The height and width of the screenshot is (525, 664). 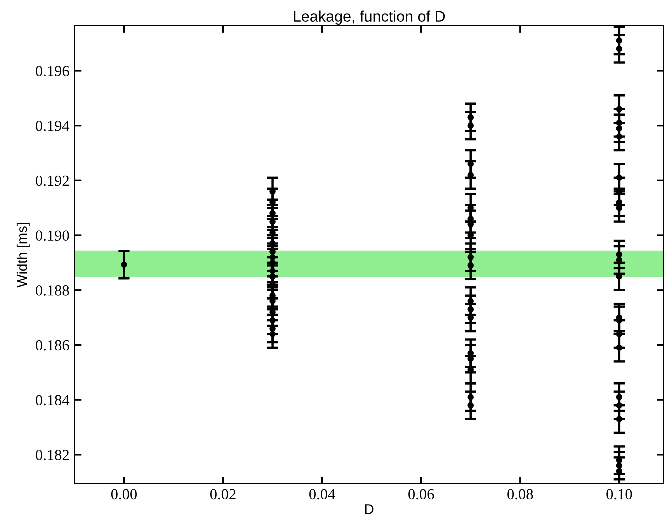 What do you see at coordinates (124, 494) in the screenshot?
I see `x-tick-label: 0.00` at bounding box center [124, 494].